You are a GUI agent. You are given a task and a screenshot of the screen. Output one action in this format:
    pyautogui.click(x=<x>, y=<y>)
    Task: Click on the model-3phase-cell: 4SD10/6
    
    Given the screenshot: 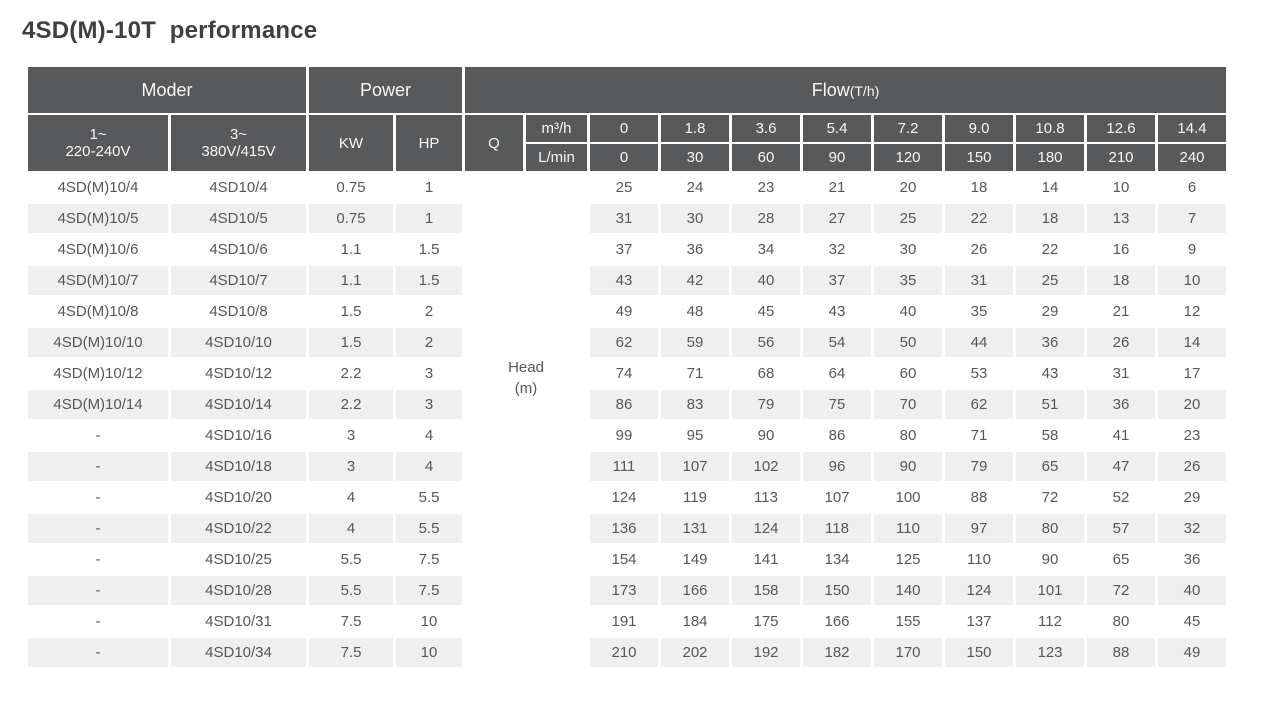 What is the action you would take?
    pyautogui.click(x=238, y=249)
    